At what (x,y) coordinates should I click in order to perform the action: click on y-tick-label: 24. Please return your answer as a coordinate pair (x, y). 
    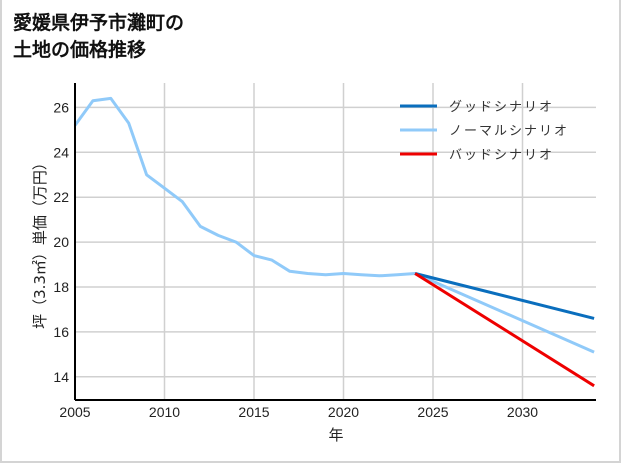
    Looking at the image, I should click on (61, 152).